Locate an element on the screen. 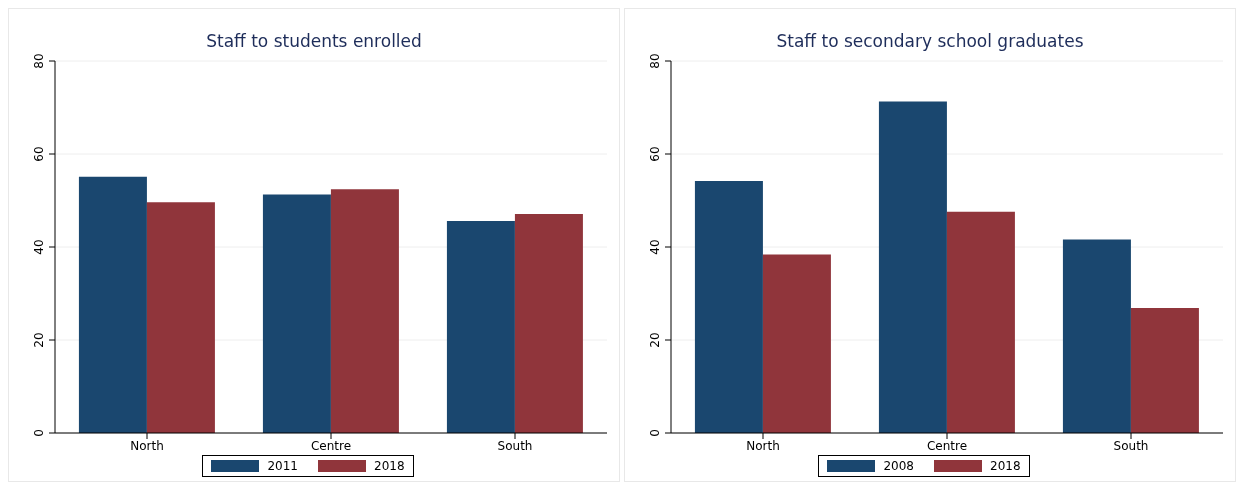 This screenshot has width=1244, height=491. chart-title: Staff to secondary school graduates is located at coordinates (930, 41).